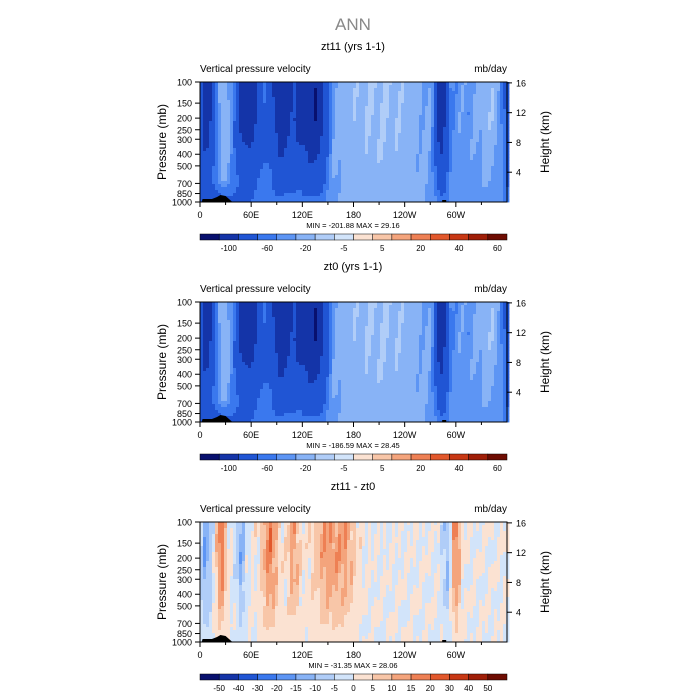 This screenshot has height=700, width=700. Describe the element at coordinates (184, 595) in the screenshot. I see `y-tick-label: 400` at that location.